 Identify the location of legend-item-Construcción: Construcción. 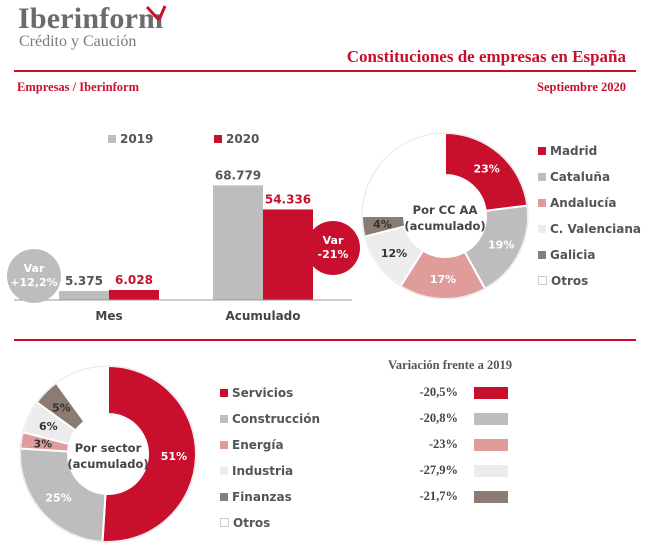
(270, 419).